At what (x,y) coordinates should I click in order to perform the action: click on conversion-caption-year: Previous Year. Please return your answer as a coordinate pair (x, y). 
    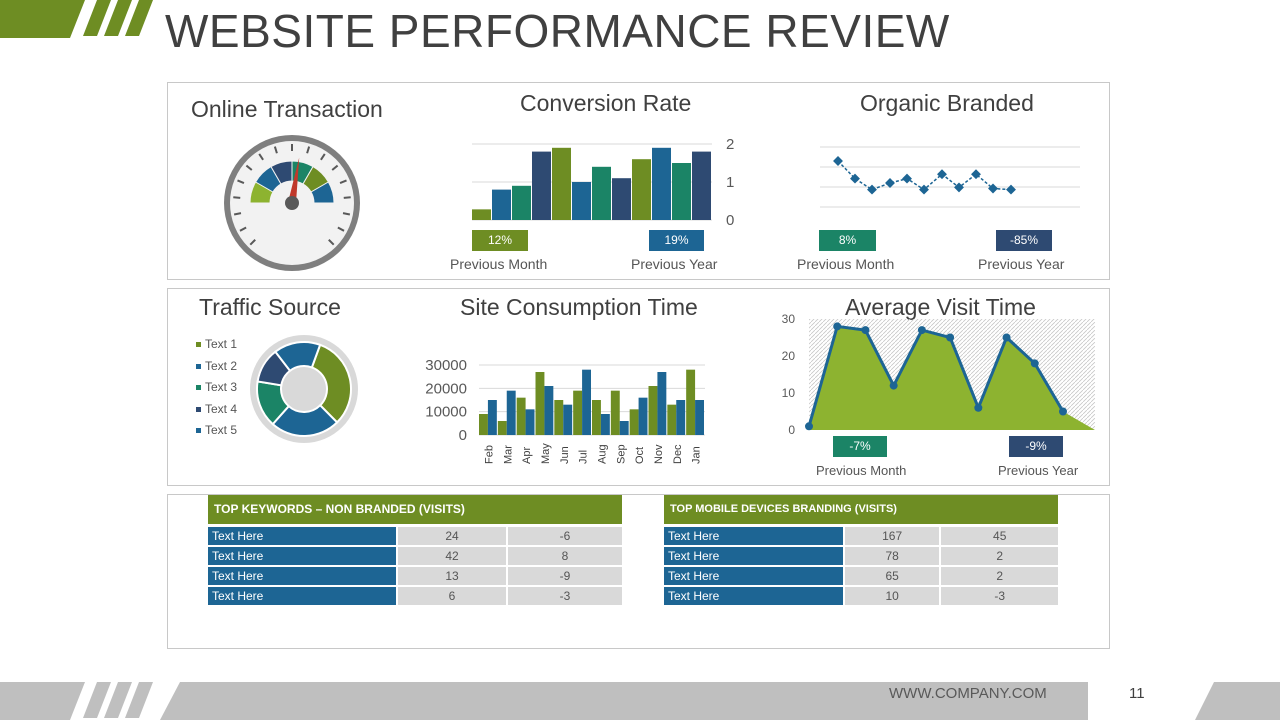
    Looking at the image, I should click on (674, 264).